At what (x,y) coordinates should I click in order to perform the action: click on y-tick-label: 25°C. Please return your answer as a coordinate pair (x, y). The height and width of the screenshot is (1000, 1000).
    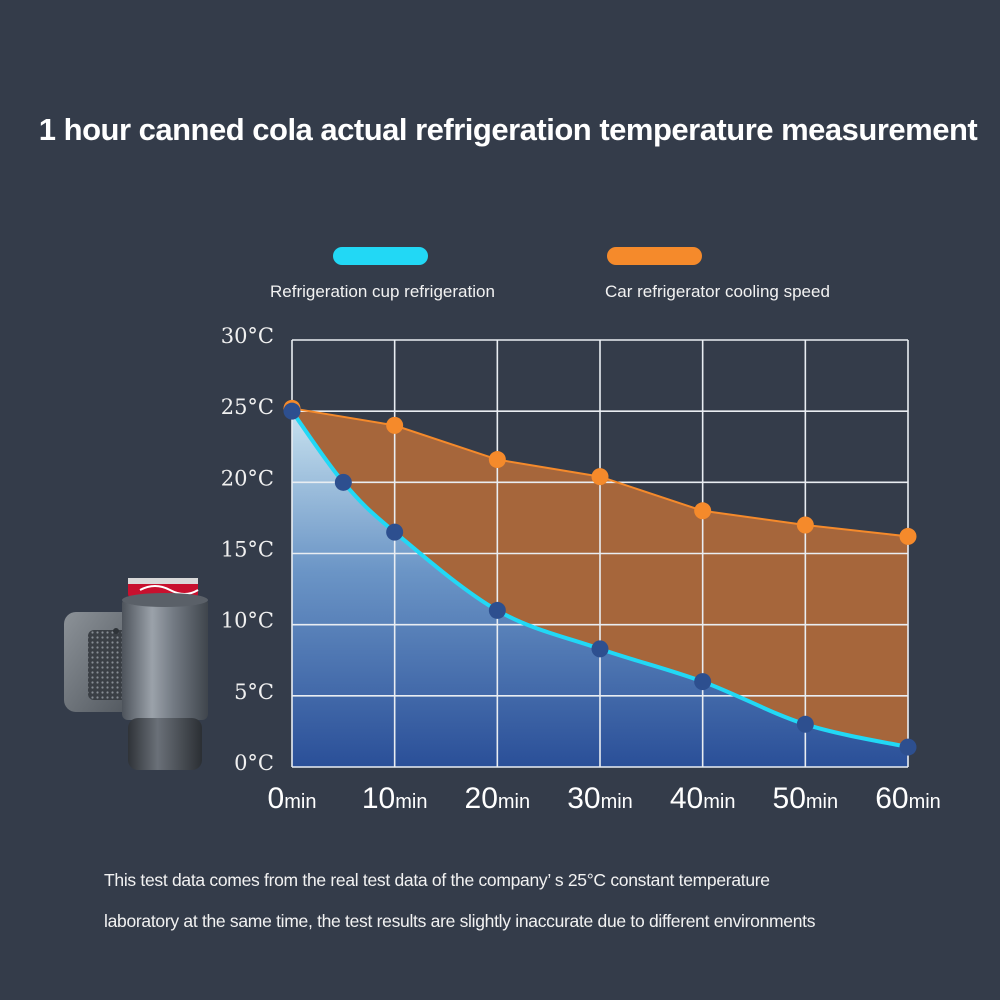
    Looking at the image, I should click on (247, 407).